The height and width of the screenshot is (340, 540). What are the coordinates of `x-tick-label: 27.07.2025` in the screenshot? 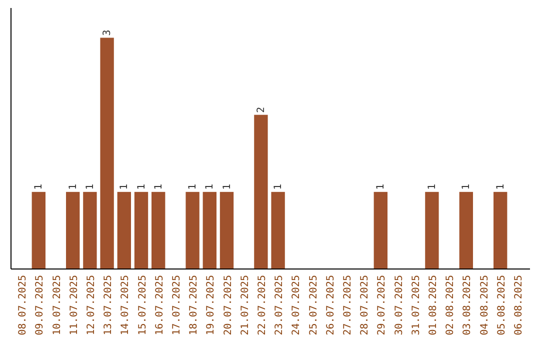 It's located at (348, 305).